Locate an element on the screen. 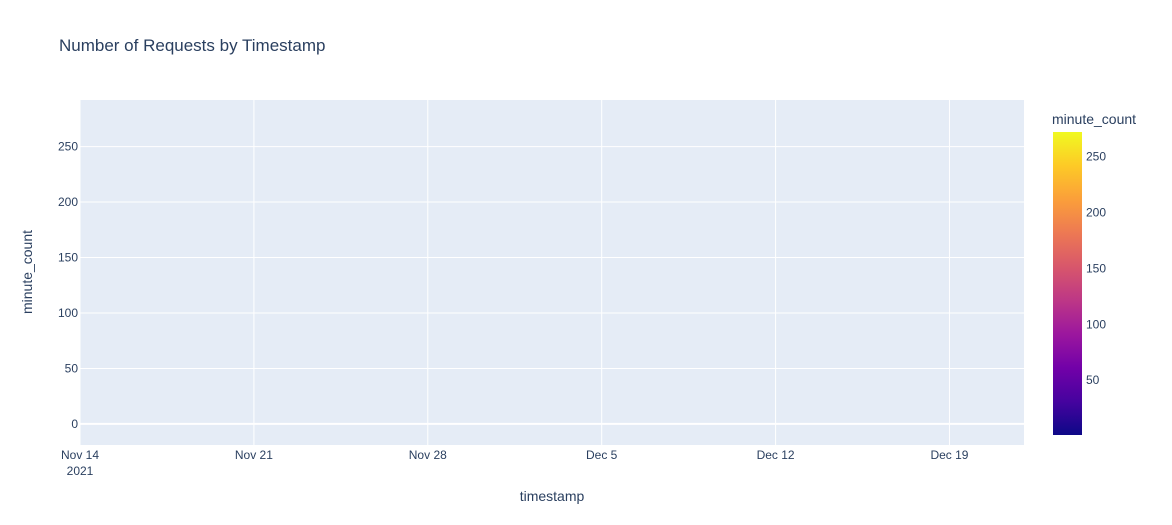 The image size is (1172, 525). y-tick-label: 150 is located at coordinates (68, 258).